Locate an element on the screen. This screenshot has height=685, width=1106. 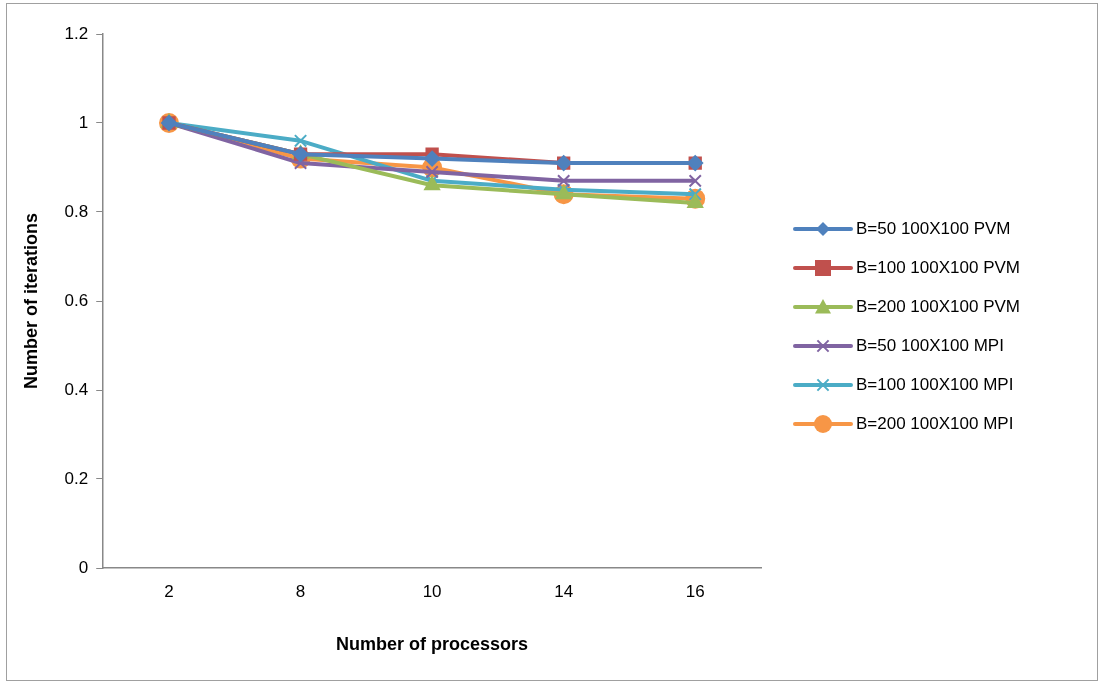
x-tick-label: 2 is located at coordinates (169, 591).